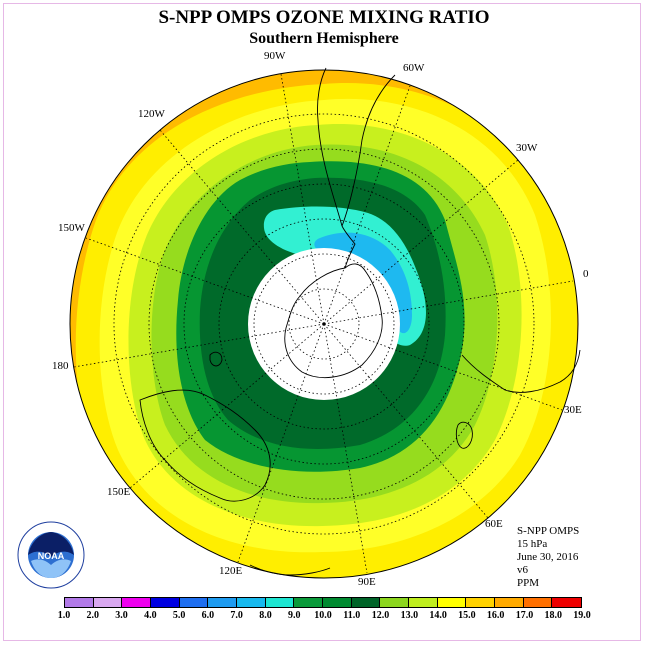  Describe the element at coordinates (352, 615) in the screenshot. I see `legend-tick-label: 11.0` at that location.